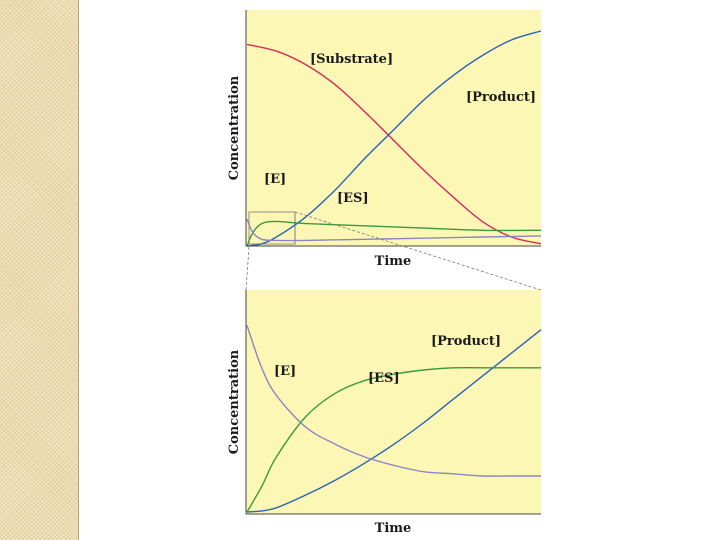 The height and width of the screenshot is (540, 720). I want to click on top-label-e: [E], so click(275, 179).